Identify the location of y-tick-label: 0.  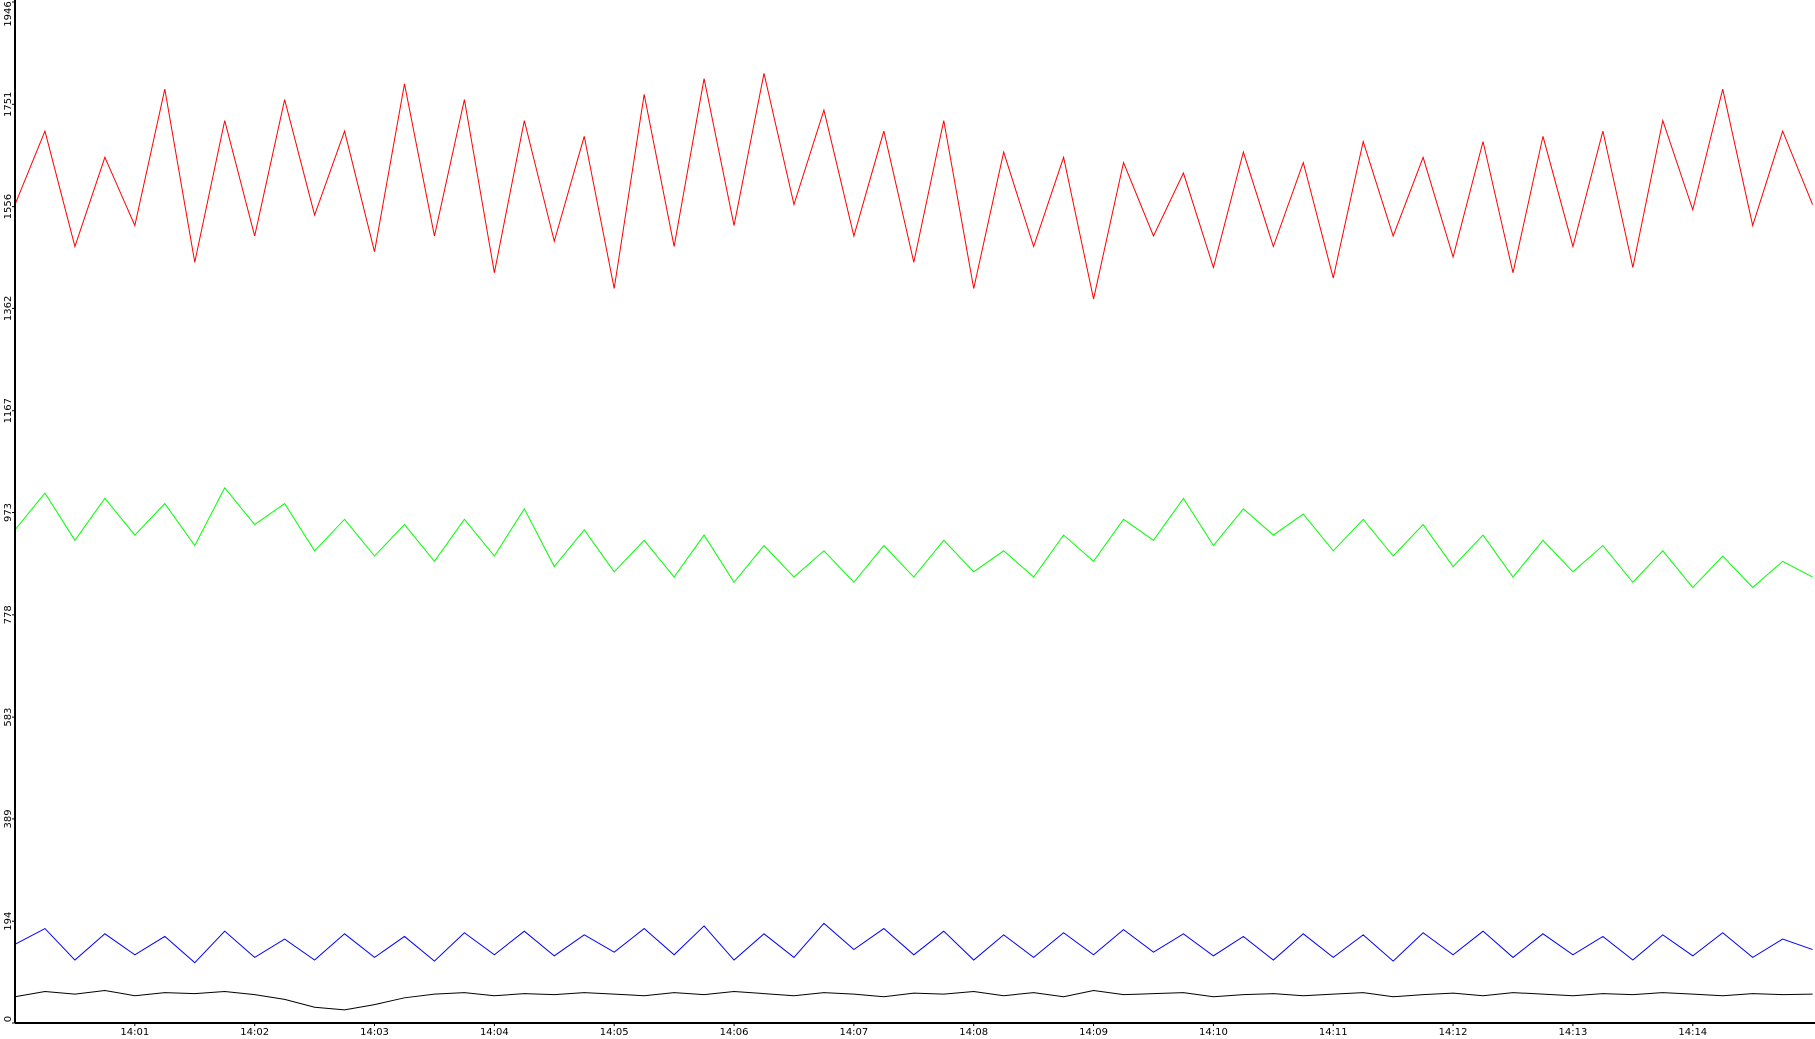
(8, 1019).